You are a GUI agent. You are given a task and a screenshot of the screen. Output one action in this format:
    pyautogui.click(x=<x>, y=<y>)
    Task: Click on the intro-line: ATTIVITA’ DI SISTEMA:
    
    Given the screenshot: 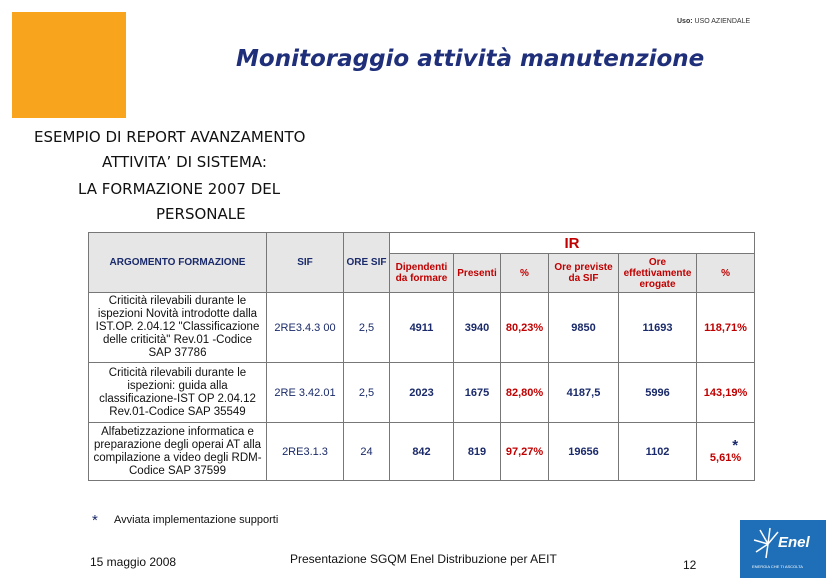 What is the action you would take?
    pyautogui.click(x=184, y=162)
    